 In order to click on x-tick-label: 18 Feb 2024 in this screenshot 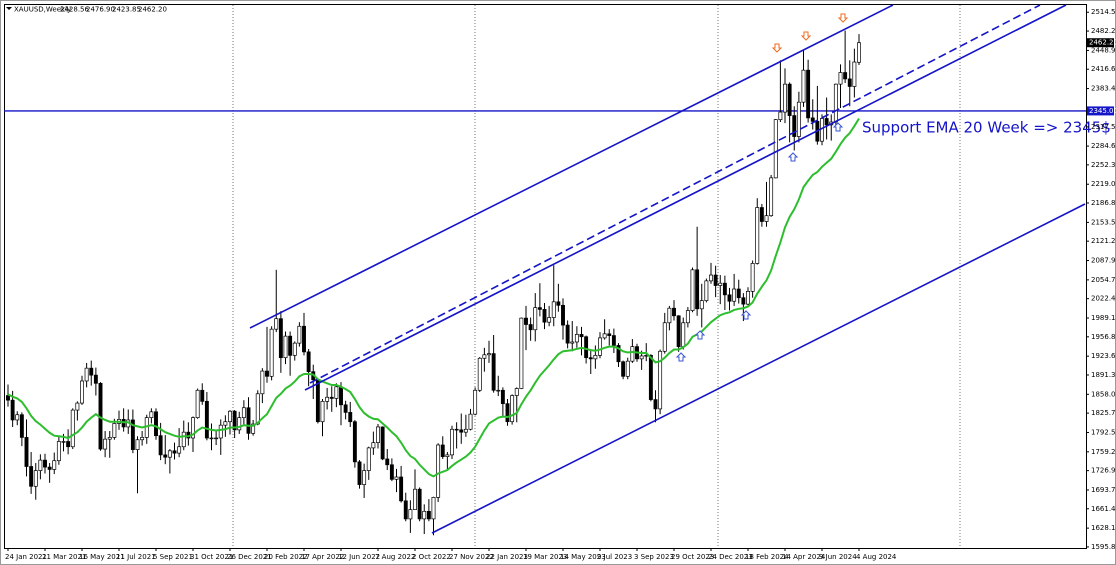, I will do `click(767, 557)`.